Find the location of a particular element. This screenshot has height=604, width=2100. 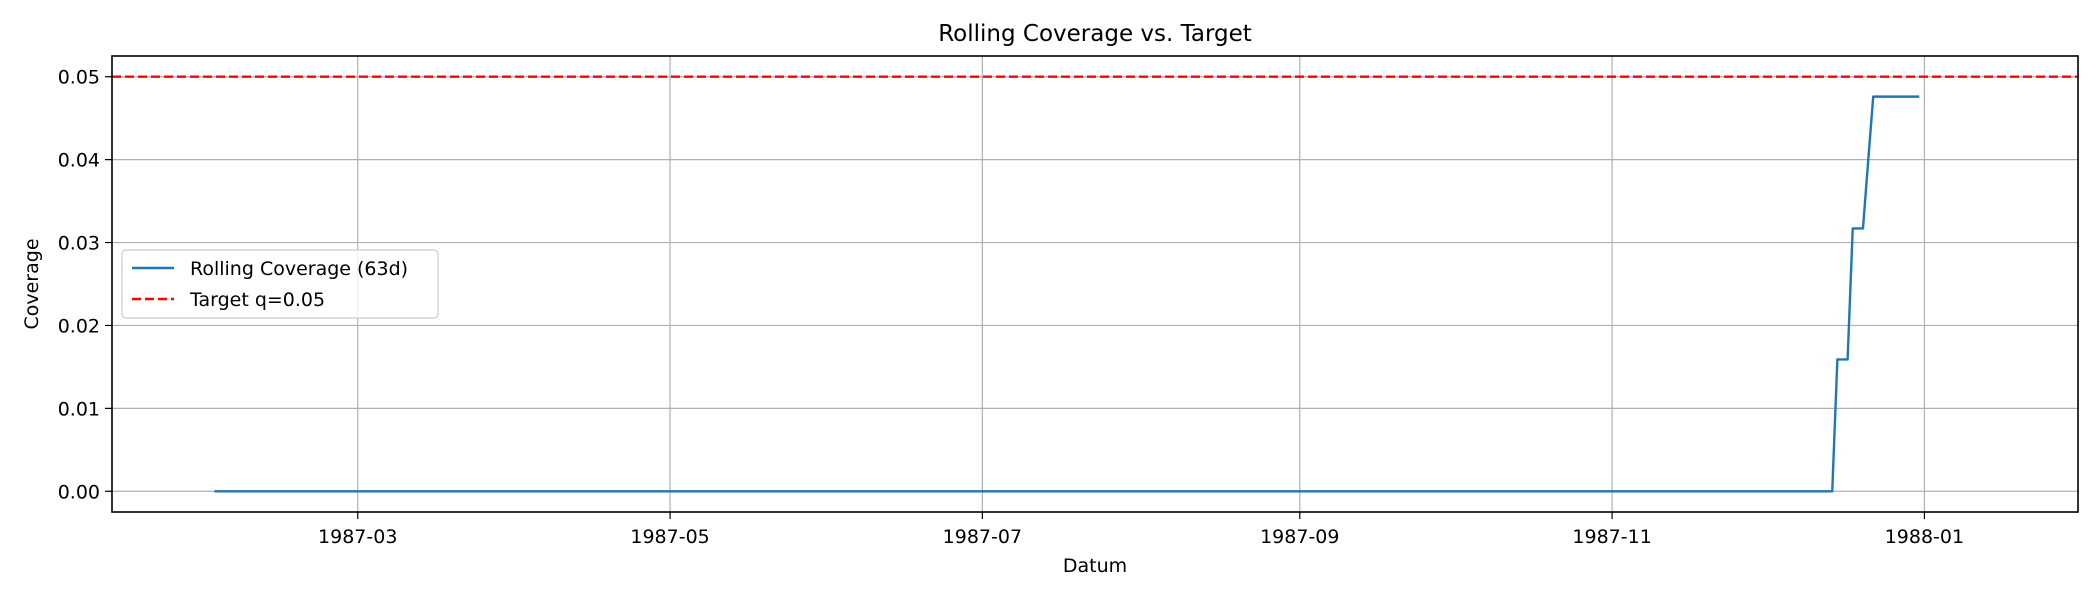

legend-label-target: Target q=0.05 is located at coordinates (257, 300).